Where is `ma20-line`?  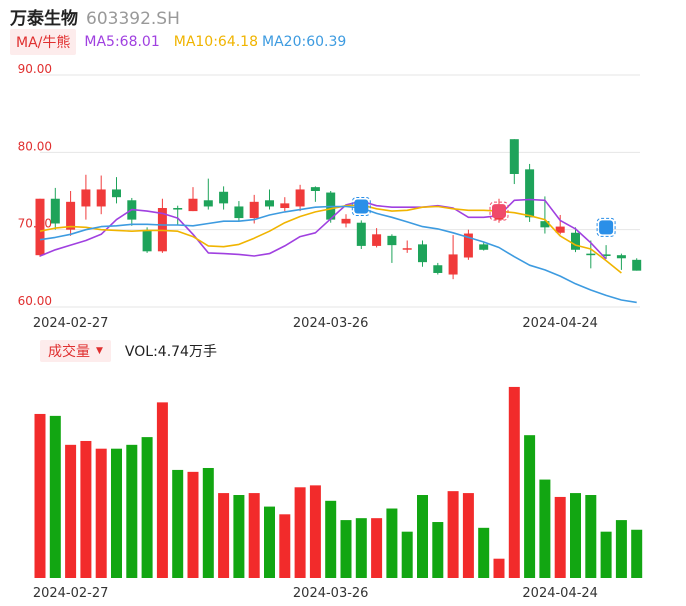
ma20-line is located at coordinates (338, 254).